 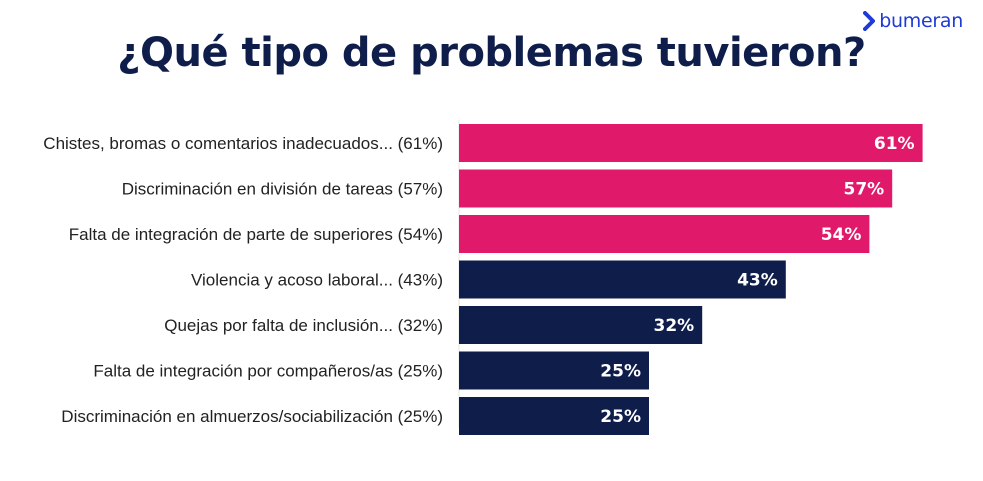 What do you see at coordinates (921, 21) in the screenshot?
I see `brand-name: bumeran` at bounding box center [921, 21].